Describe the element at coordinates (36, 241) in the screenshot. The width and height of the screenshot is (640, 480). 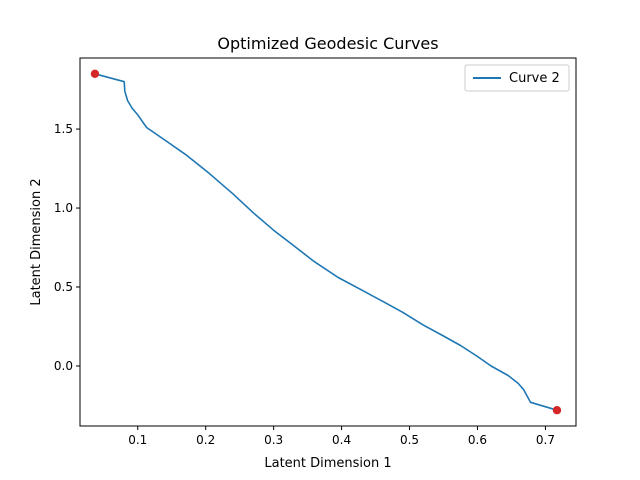
I see `y-axis-label: Latent Dimension 2` at that location.